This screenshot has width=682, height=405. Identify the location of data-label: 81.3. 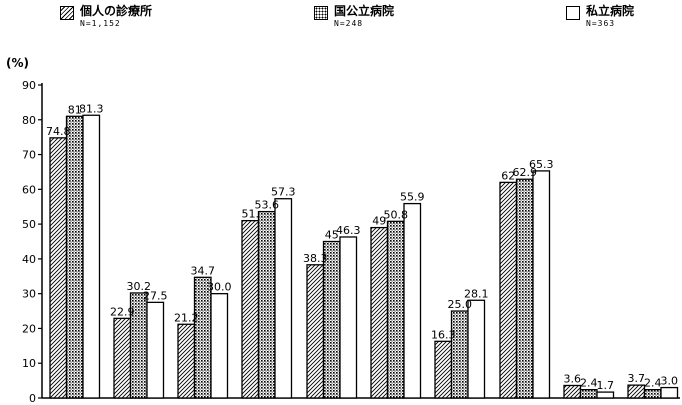
(91, 108).